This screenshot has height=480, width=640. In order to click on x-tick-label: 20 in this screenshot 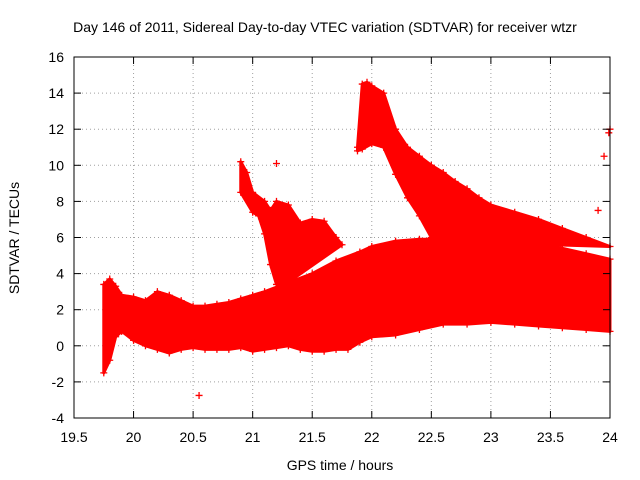, I will do `click(134, 437)`.